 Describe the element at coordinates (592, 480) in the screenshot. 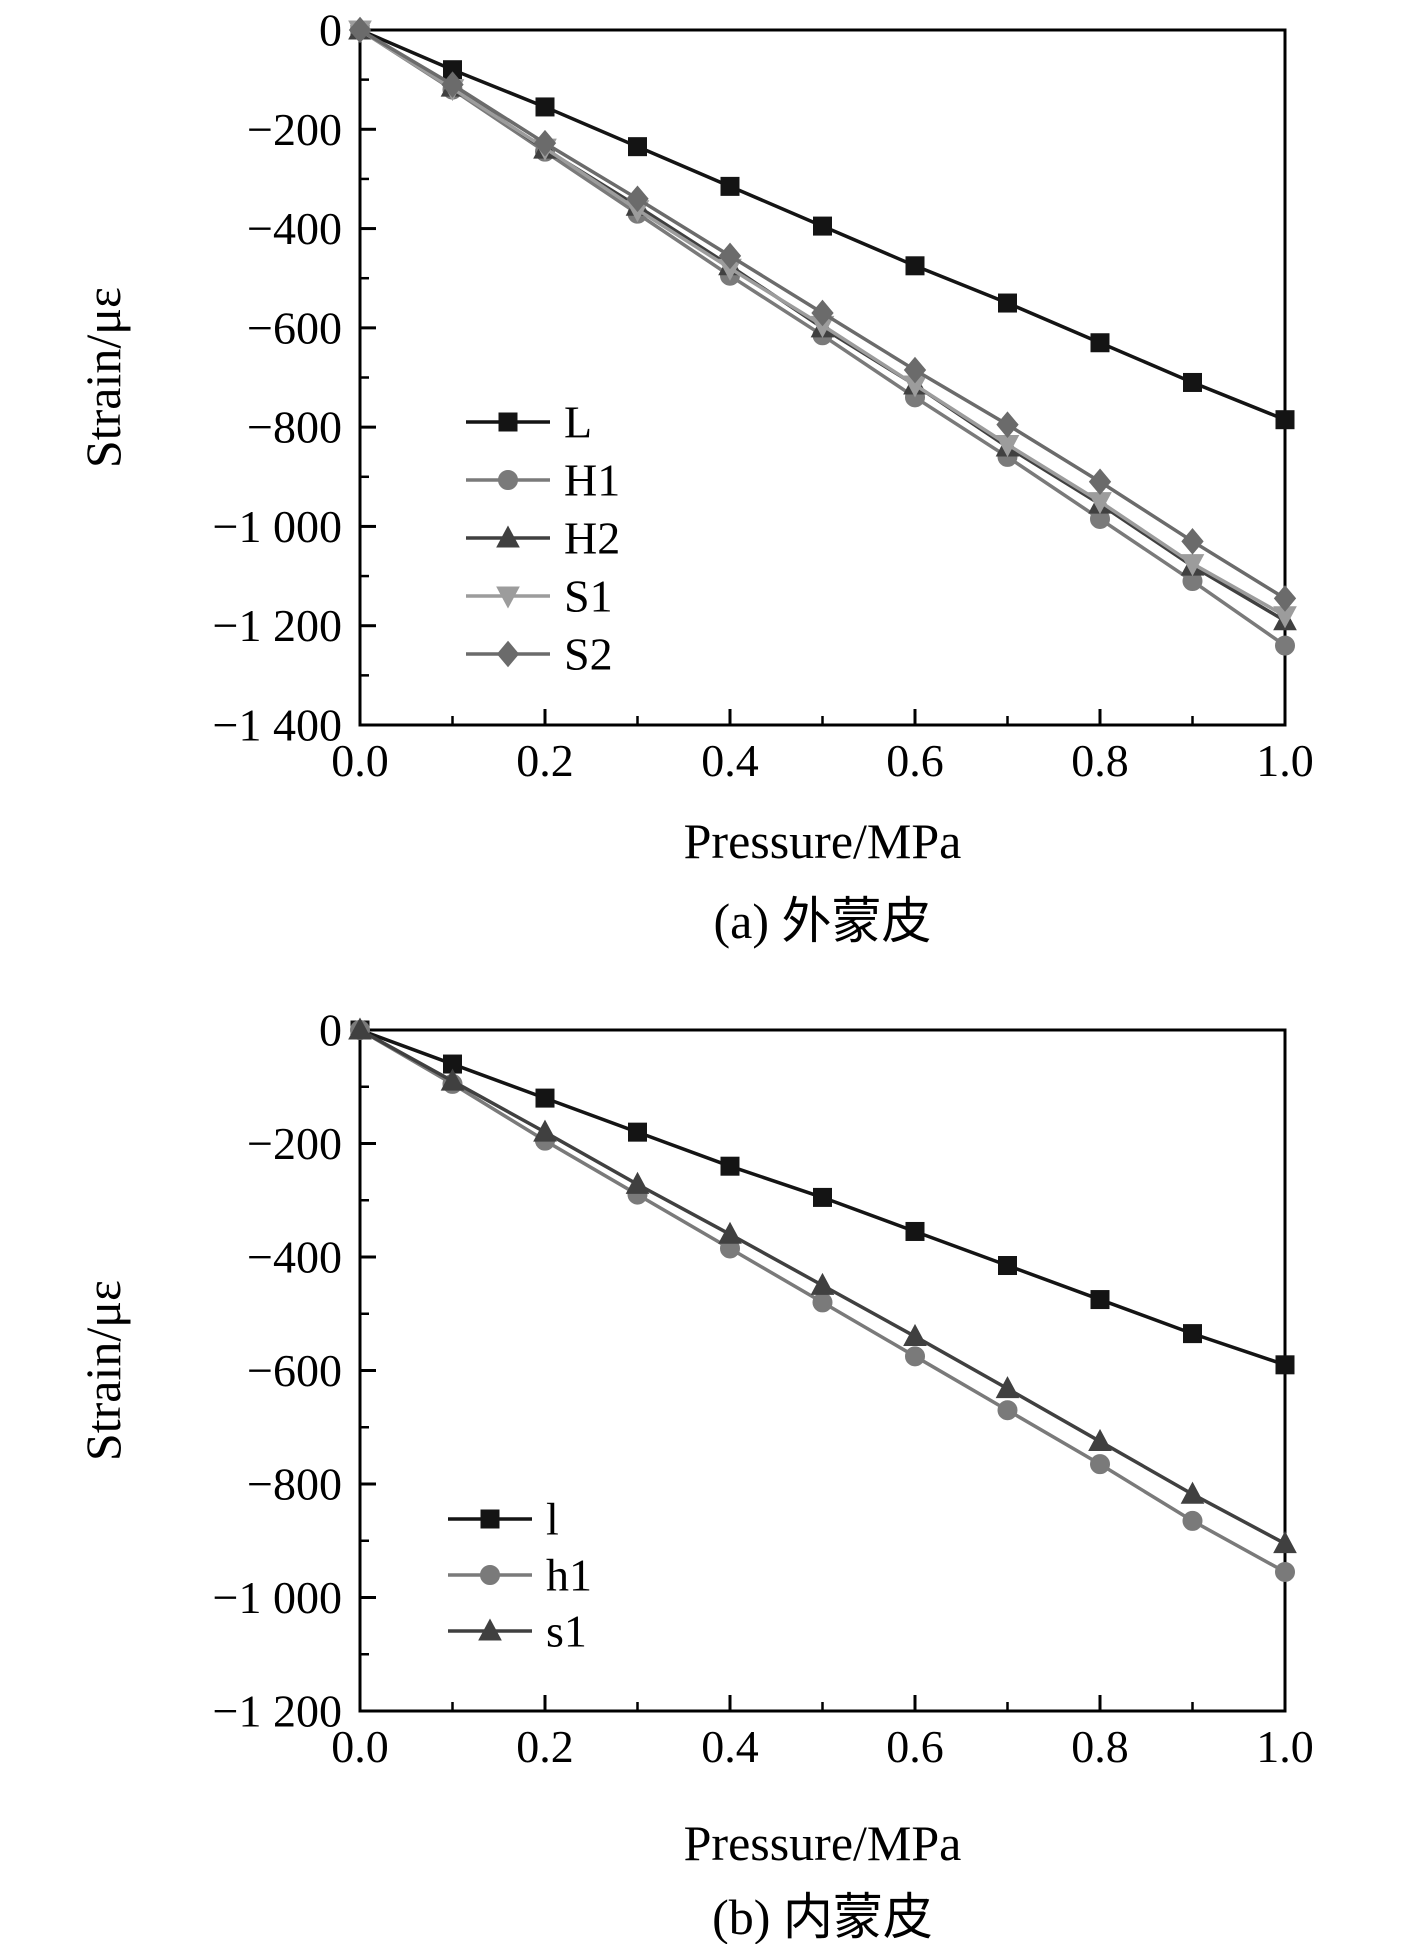

I see `legend-label-H1: H1` at that location.